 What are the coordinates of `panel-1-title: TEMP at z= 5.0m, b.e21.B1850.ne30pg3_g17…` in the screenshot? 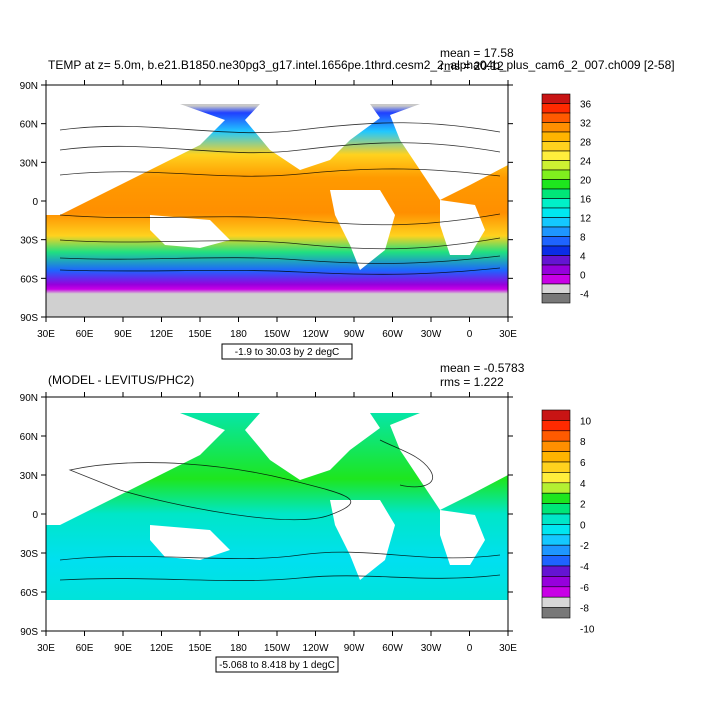 It's located at (361, 65).